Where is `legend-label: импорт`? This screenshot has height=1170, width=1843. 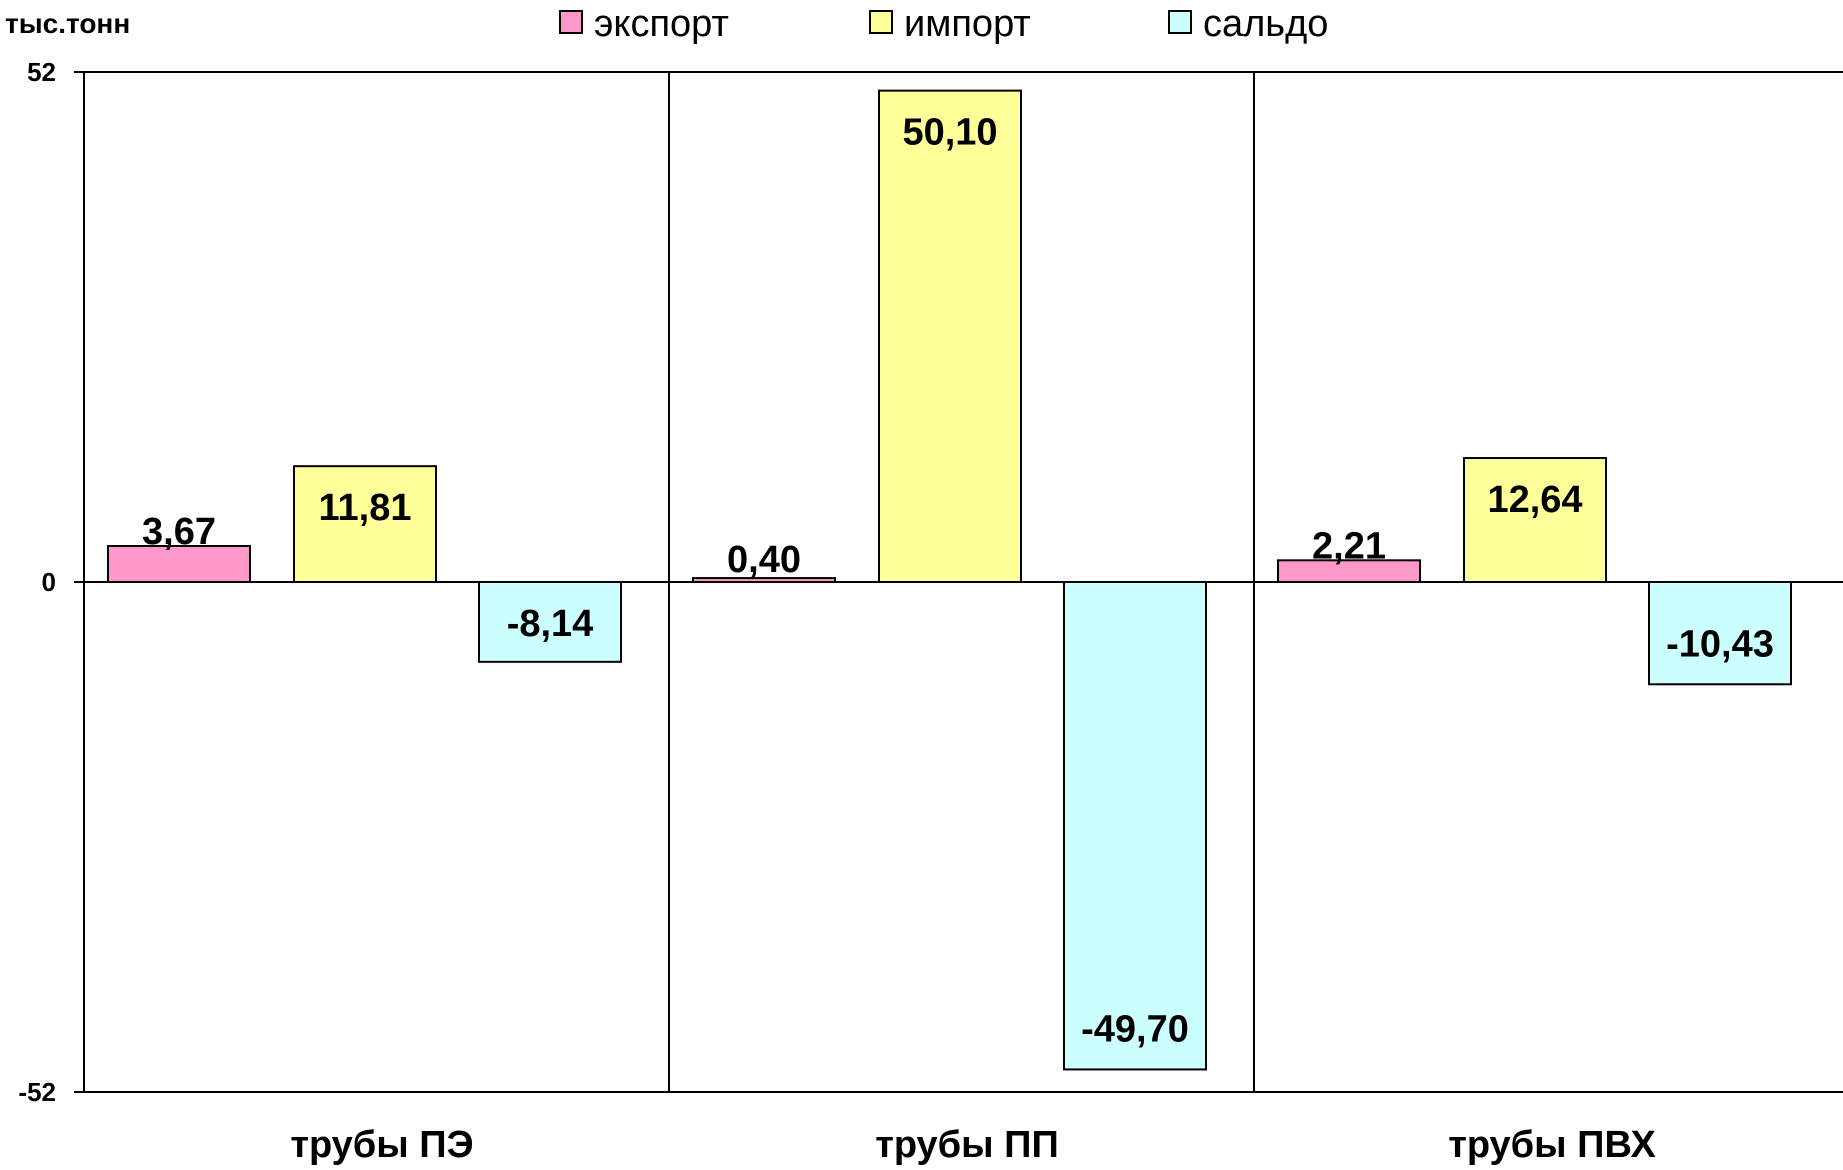
legend-label: импорт is located at coordinates (967, 24).